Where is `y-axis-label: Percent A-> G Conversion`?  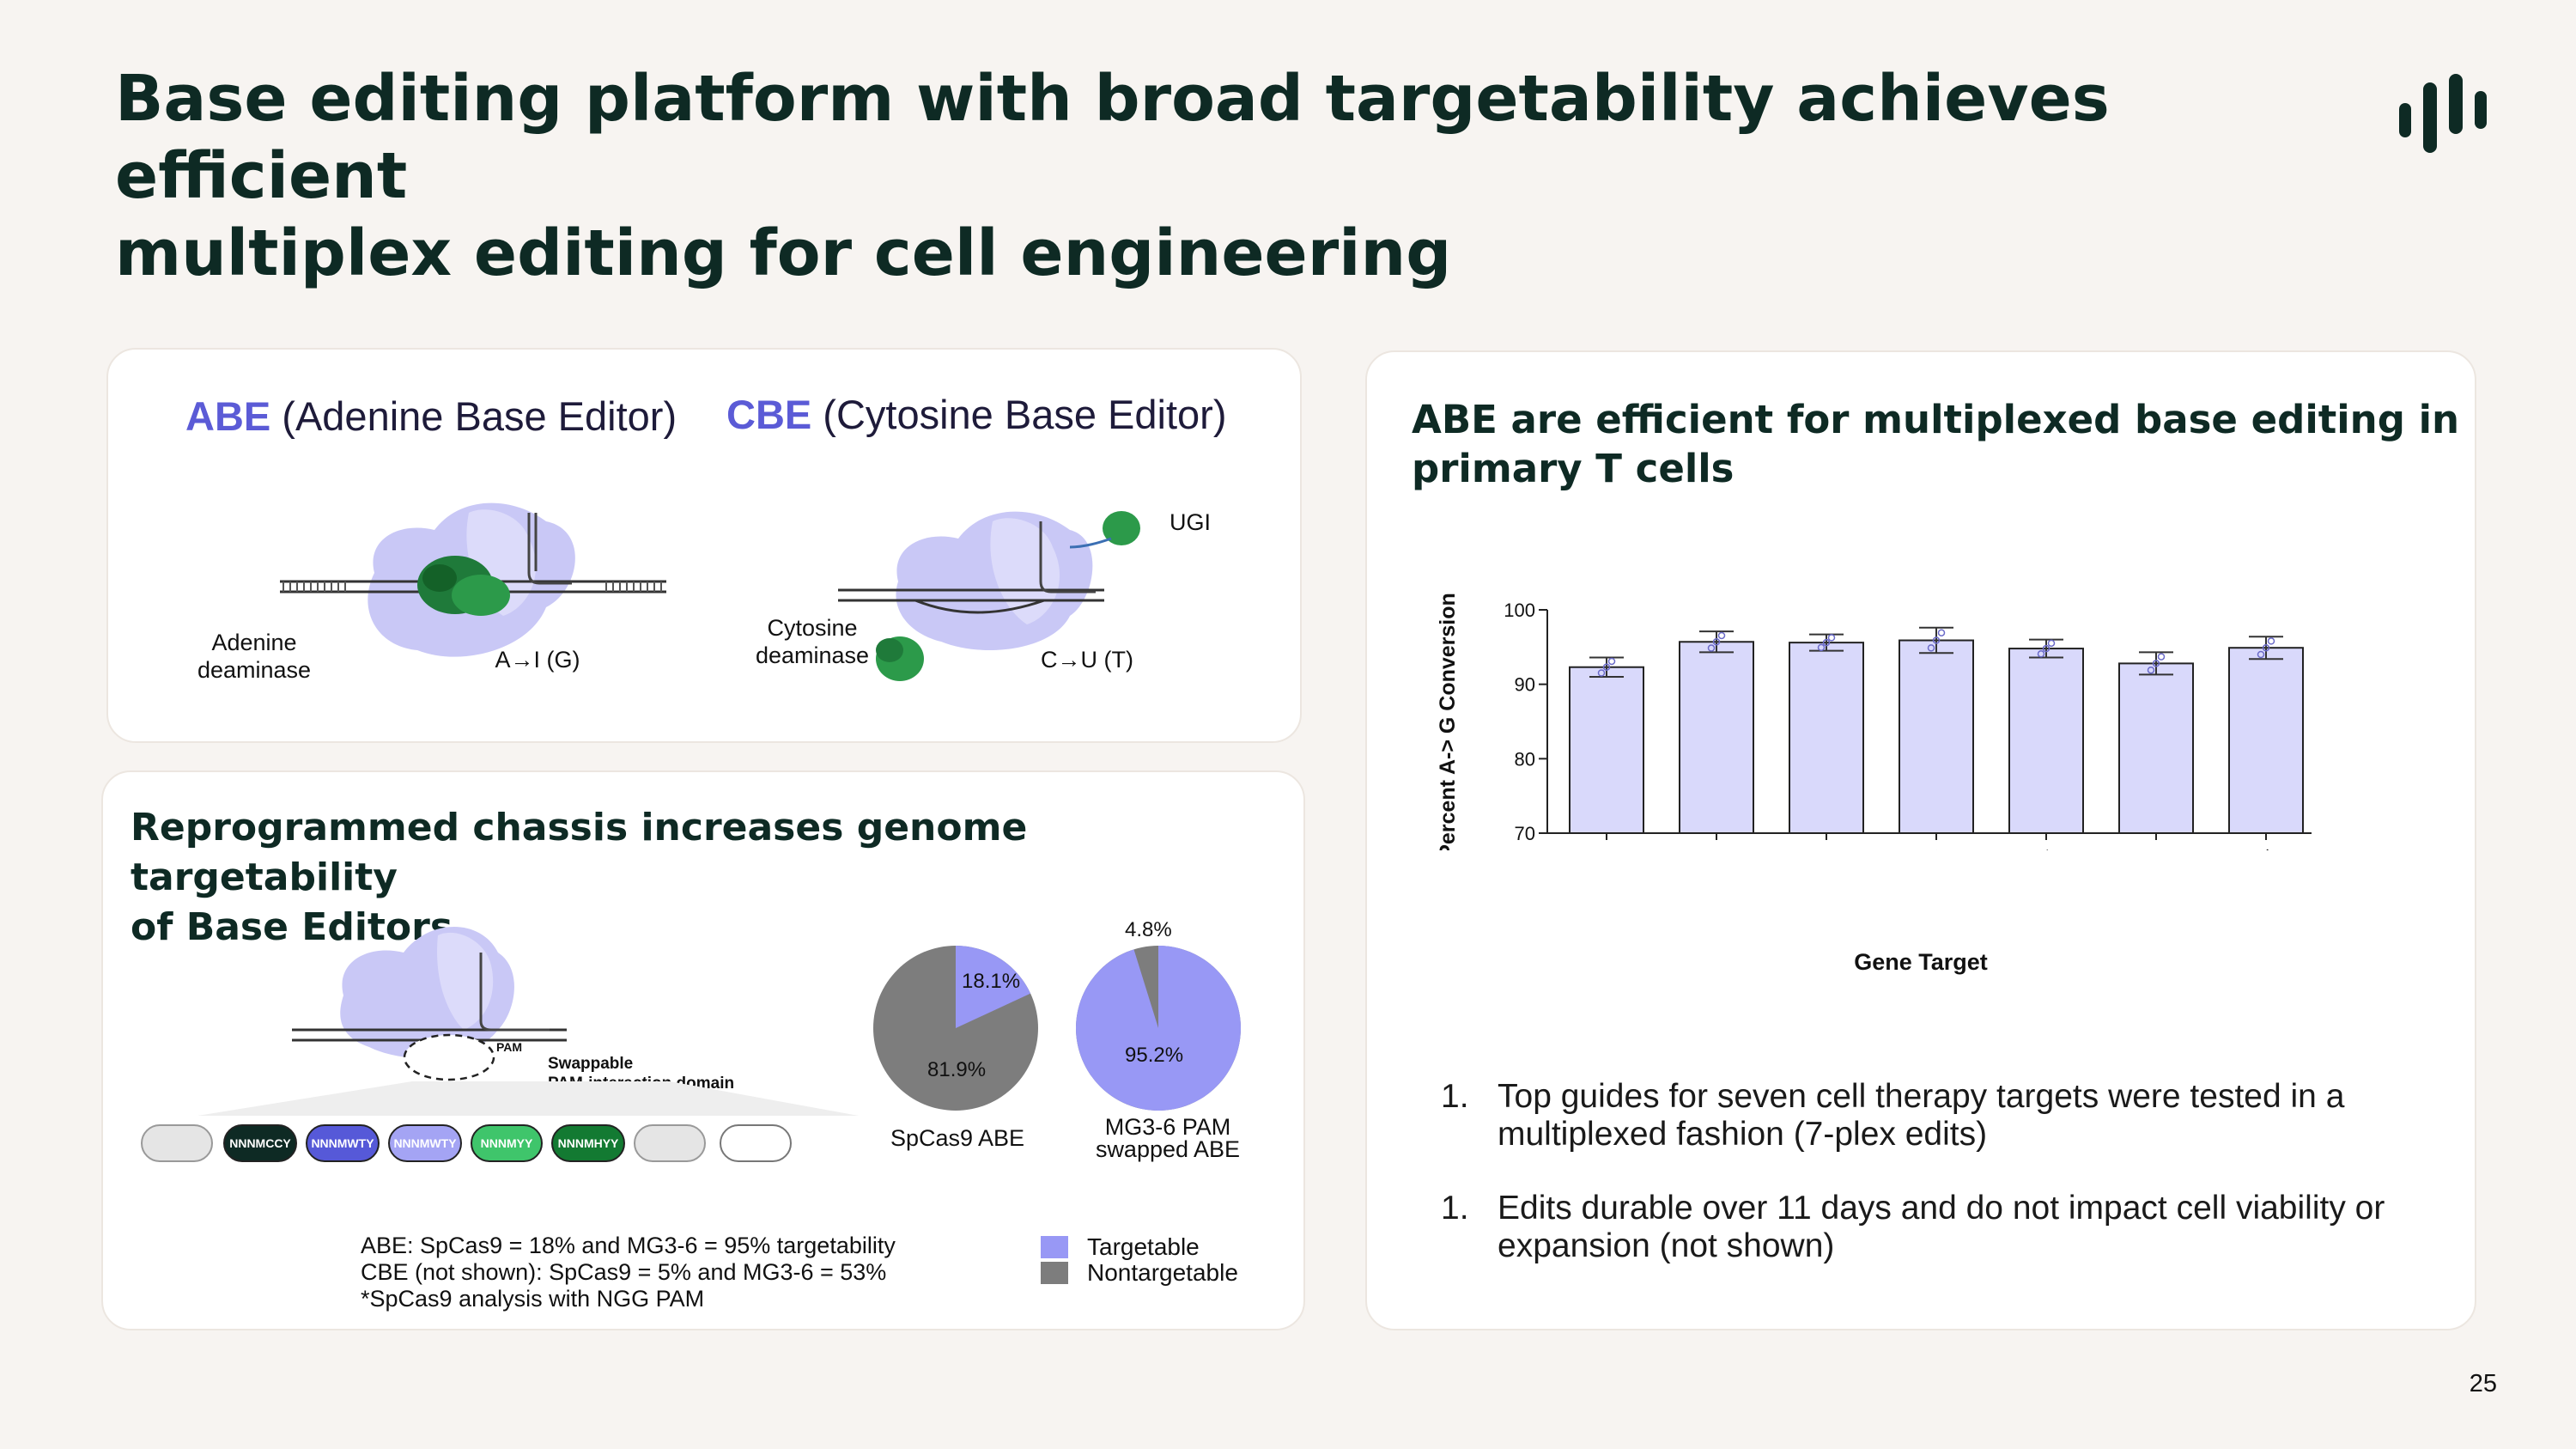
y-axis-label: Percent A-> G Conversion is located at coordinates (1448, 721).